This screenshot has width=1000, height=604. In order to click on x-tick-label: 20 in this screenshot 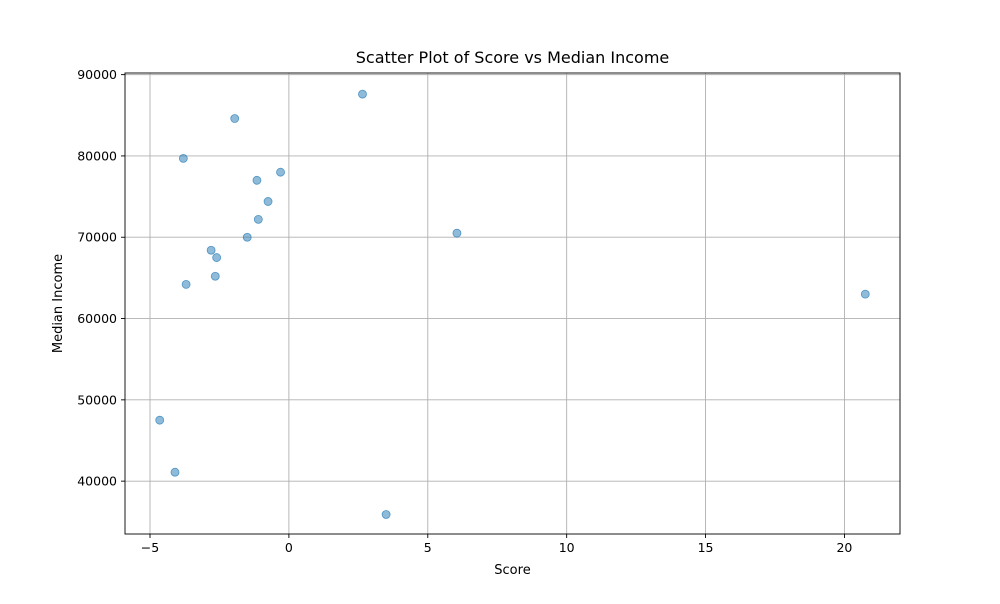, I will do `click(844, 547)`.